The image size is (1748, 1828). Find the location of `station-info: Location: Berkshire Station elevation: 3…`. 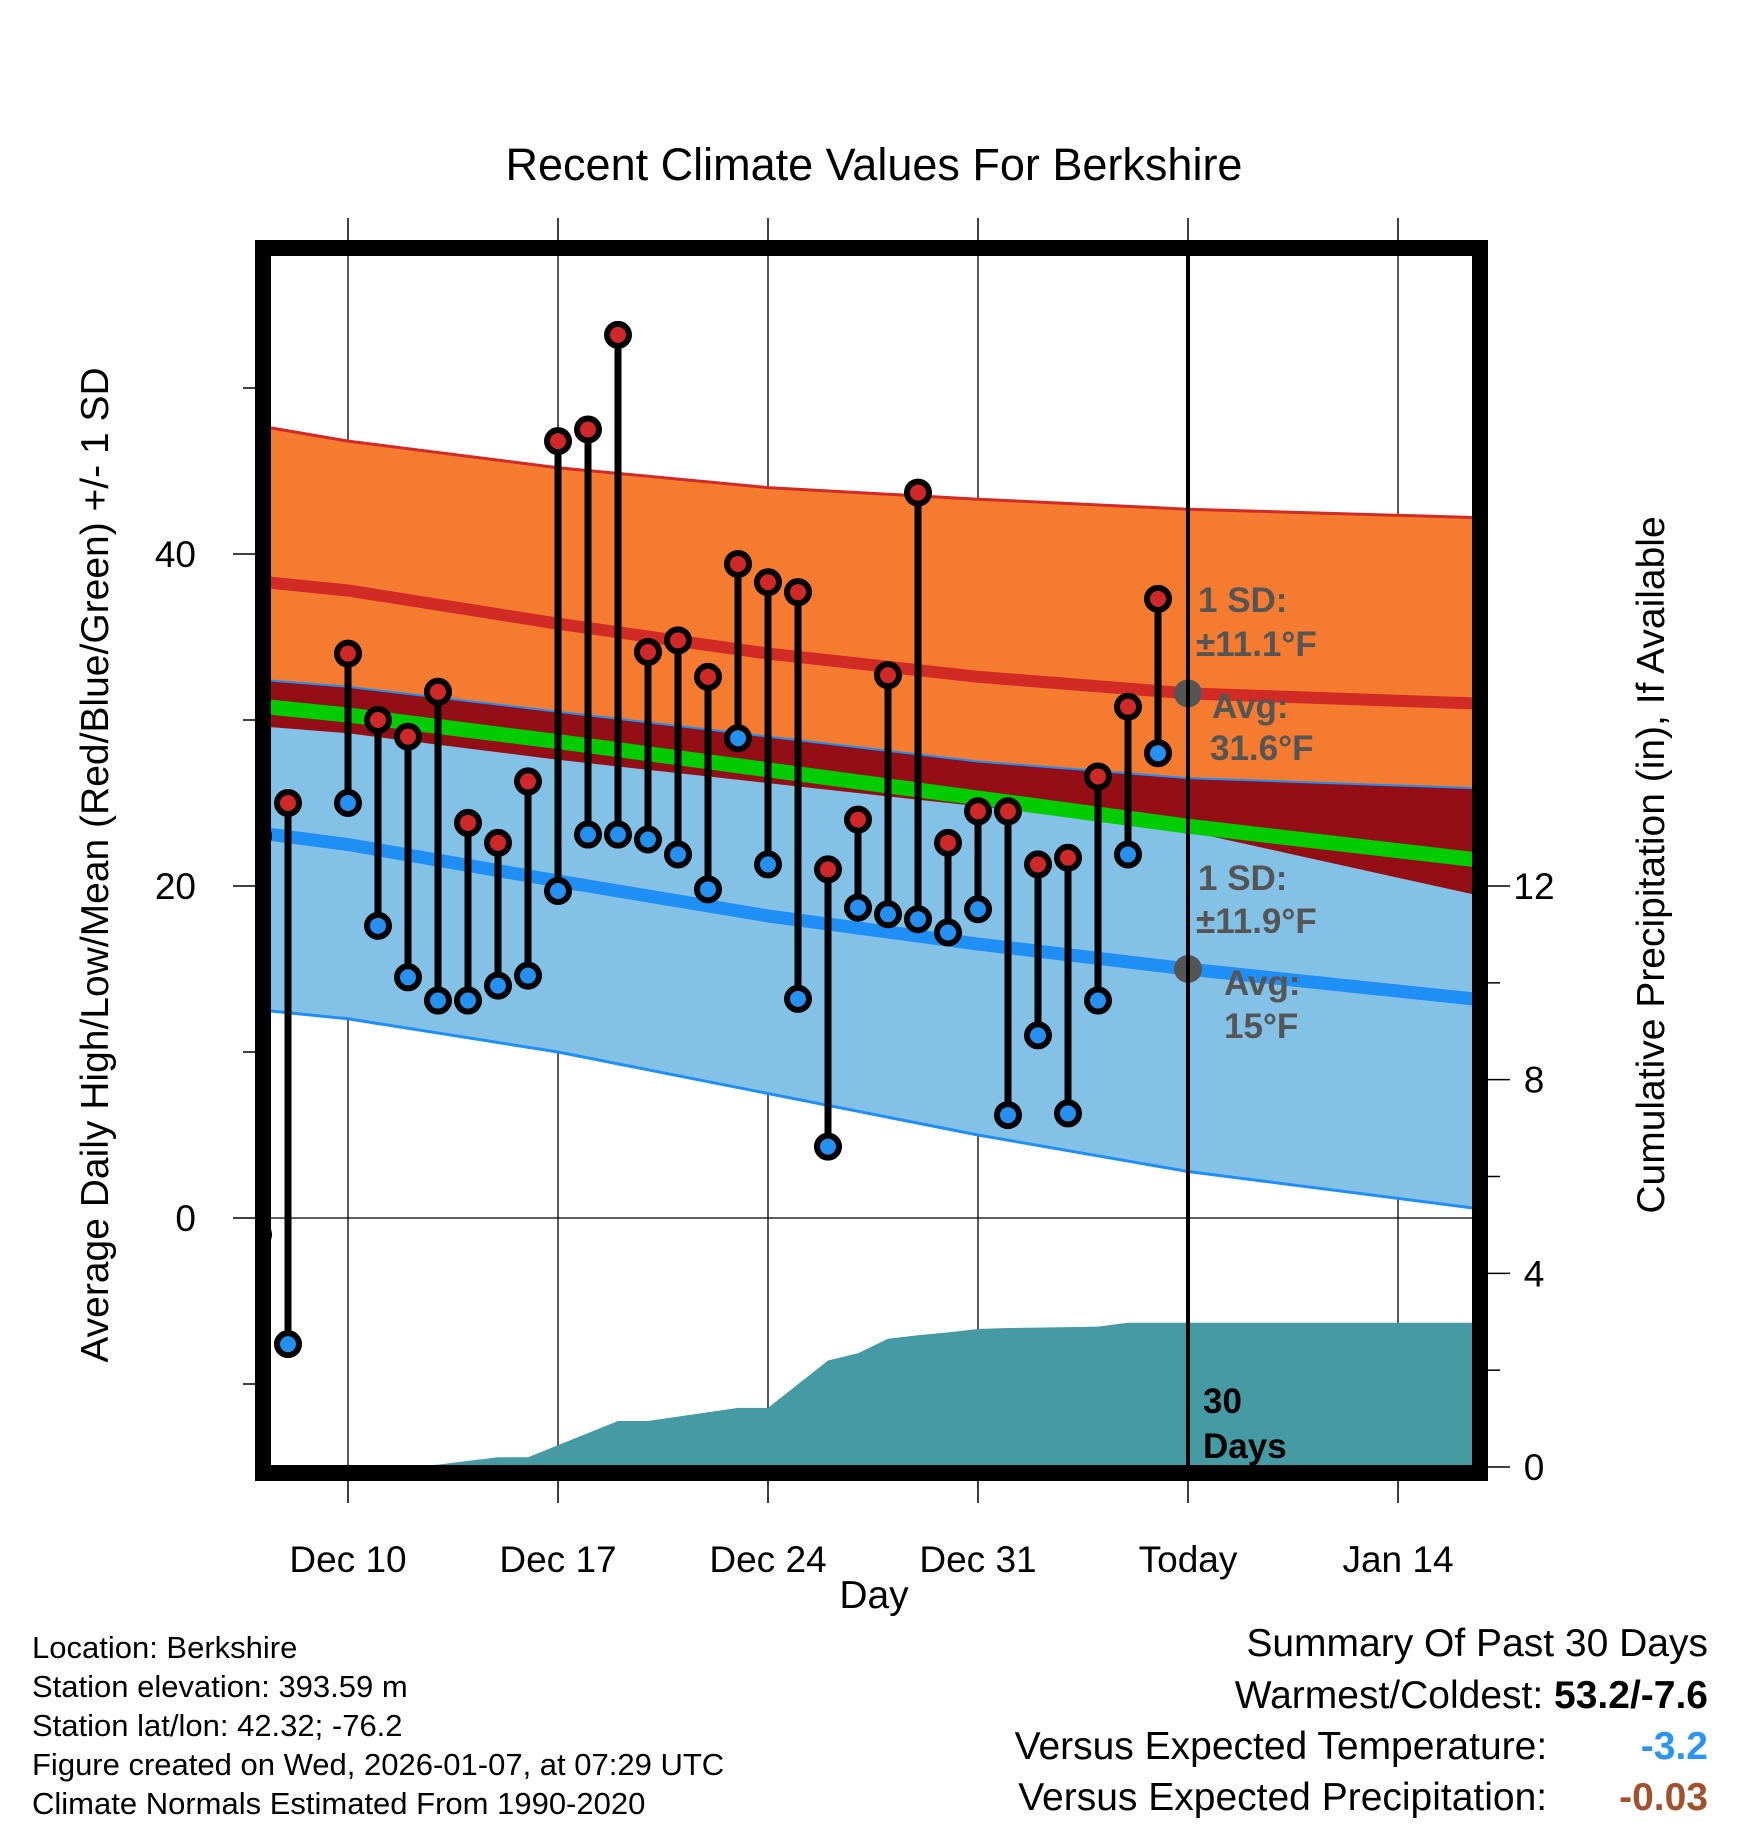

station-info: Location: Berkshire Station elevation: 3… is located at coordinates (378, 1725).